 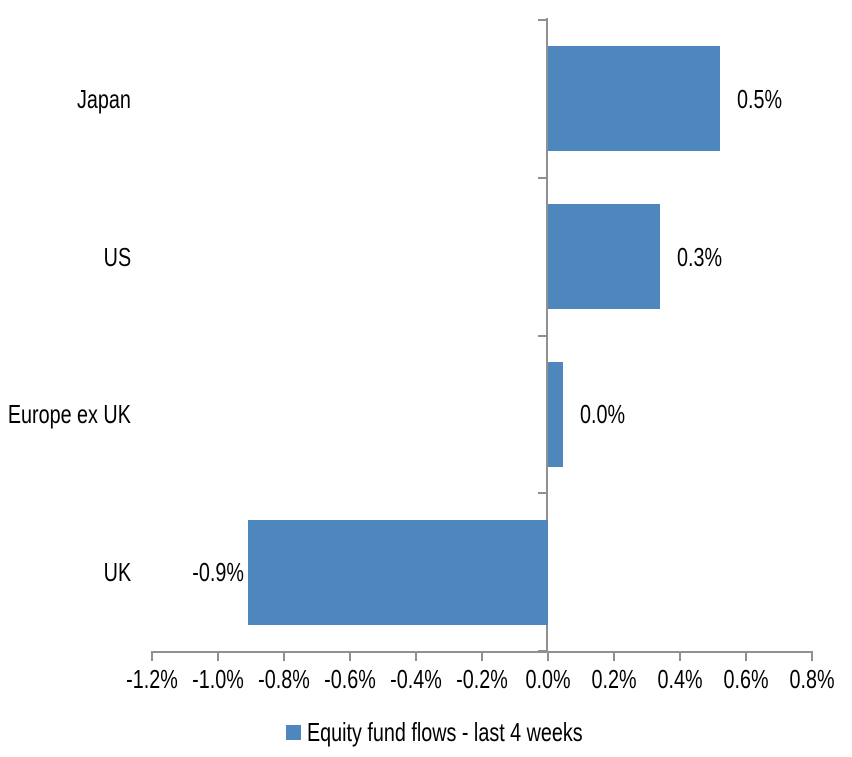 What do you see at coordinates (104, 98) in the screenshot?
I see `category-label: Japan` at bounding box center [104, 98].